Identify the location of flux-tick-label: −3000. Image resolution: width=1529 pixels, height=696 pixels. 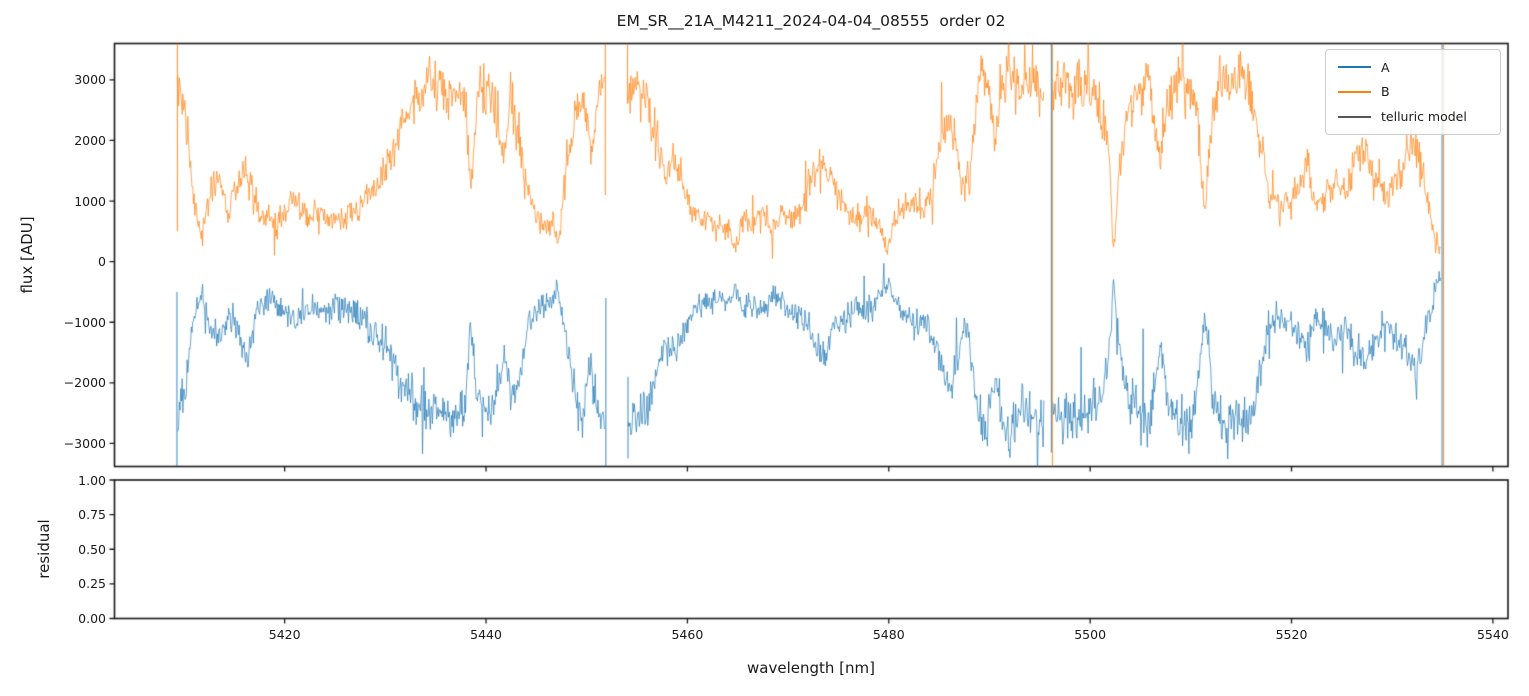
(84, 443).